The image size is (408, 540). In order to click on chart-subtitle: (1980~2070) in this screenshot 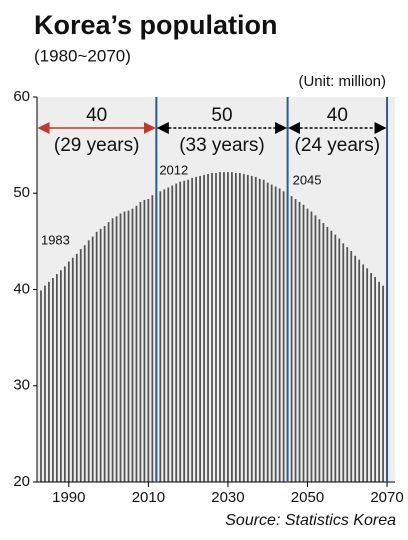, I will do `click(82, 55)`.